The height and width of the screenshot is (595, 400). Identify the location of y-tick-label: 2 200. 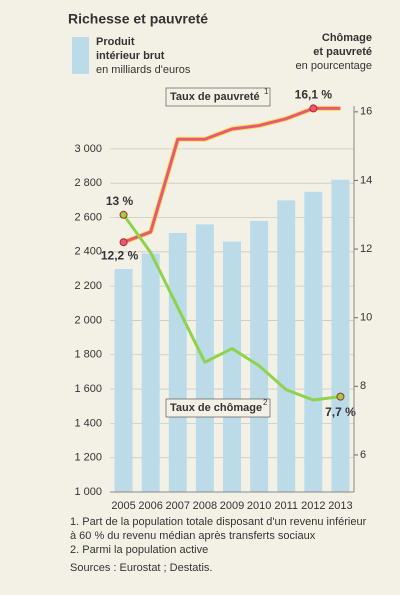
(88, 286).